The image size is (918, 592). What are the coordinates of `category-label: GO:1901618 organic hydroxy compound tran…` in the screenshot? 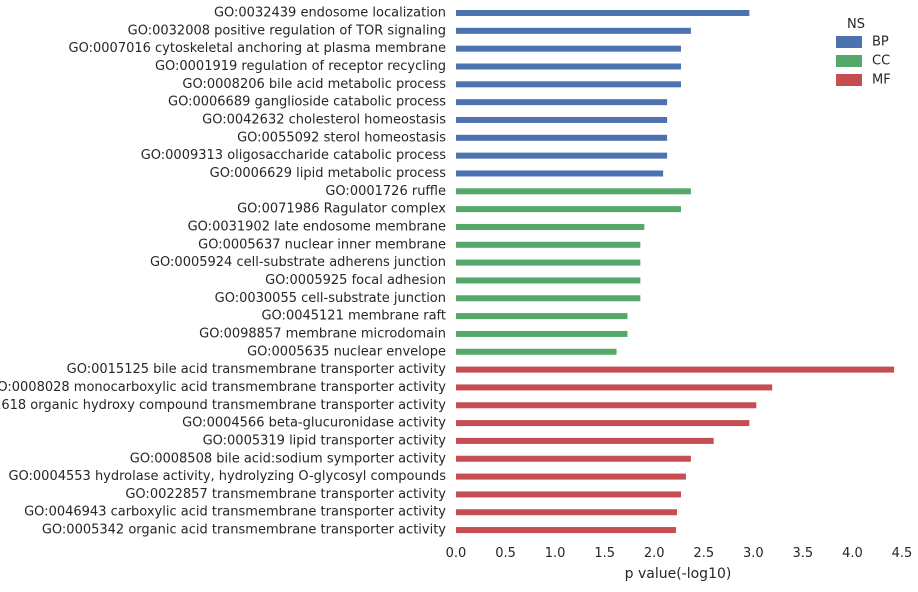 It's located at (223, 405).